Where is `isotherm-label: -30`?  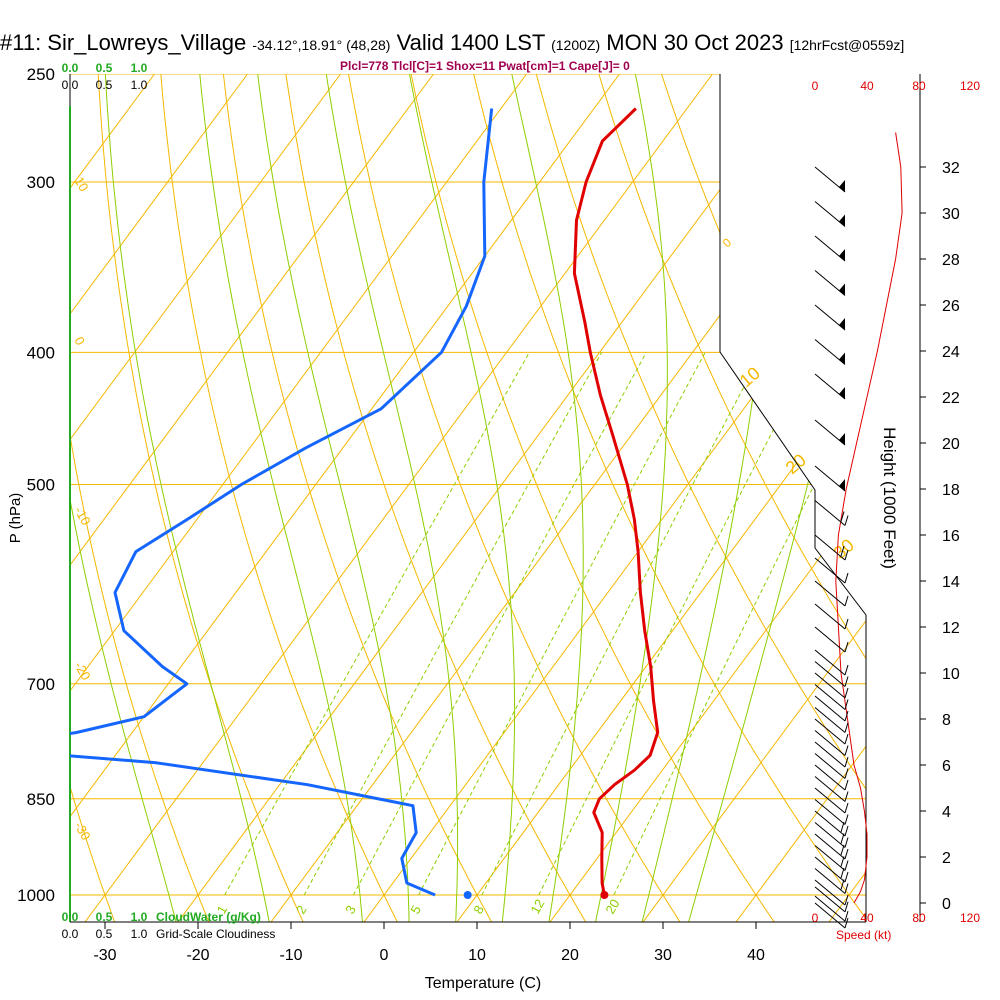 isotherm-label: -30 is located at coordinates (82, 831).